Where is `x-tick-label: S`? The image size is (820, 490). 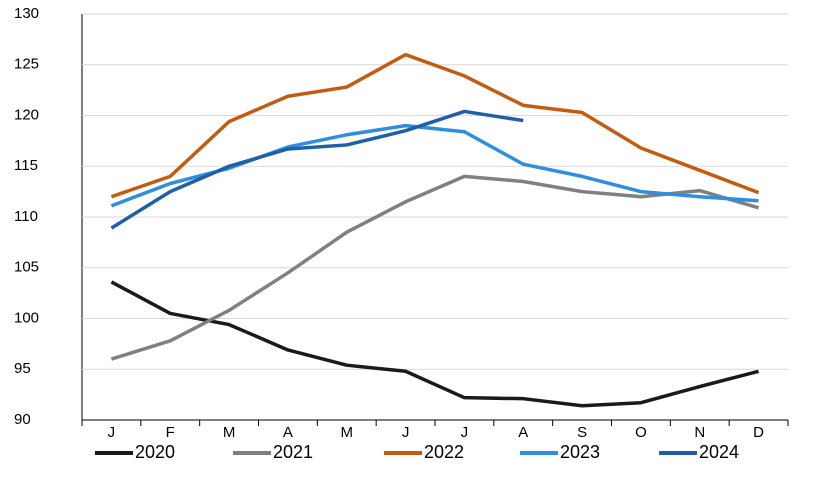 x-tick-label: S is located at coordinates (582, 432).